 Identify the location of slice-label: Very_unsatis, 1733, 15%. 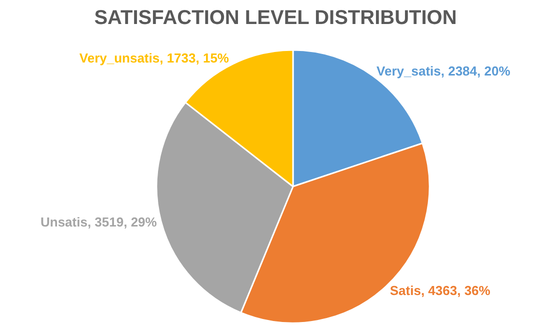
(154, 58).